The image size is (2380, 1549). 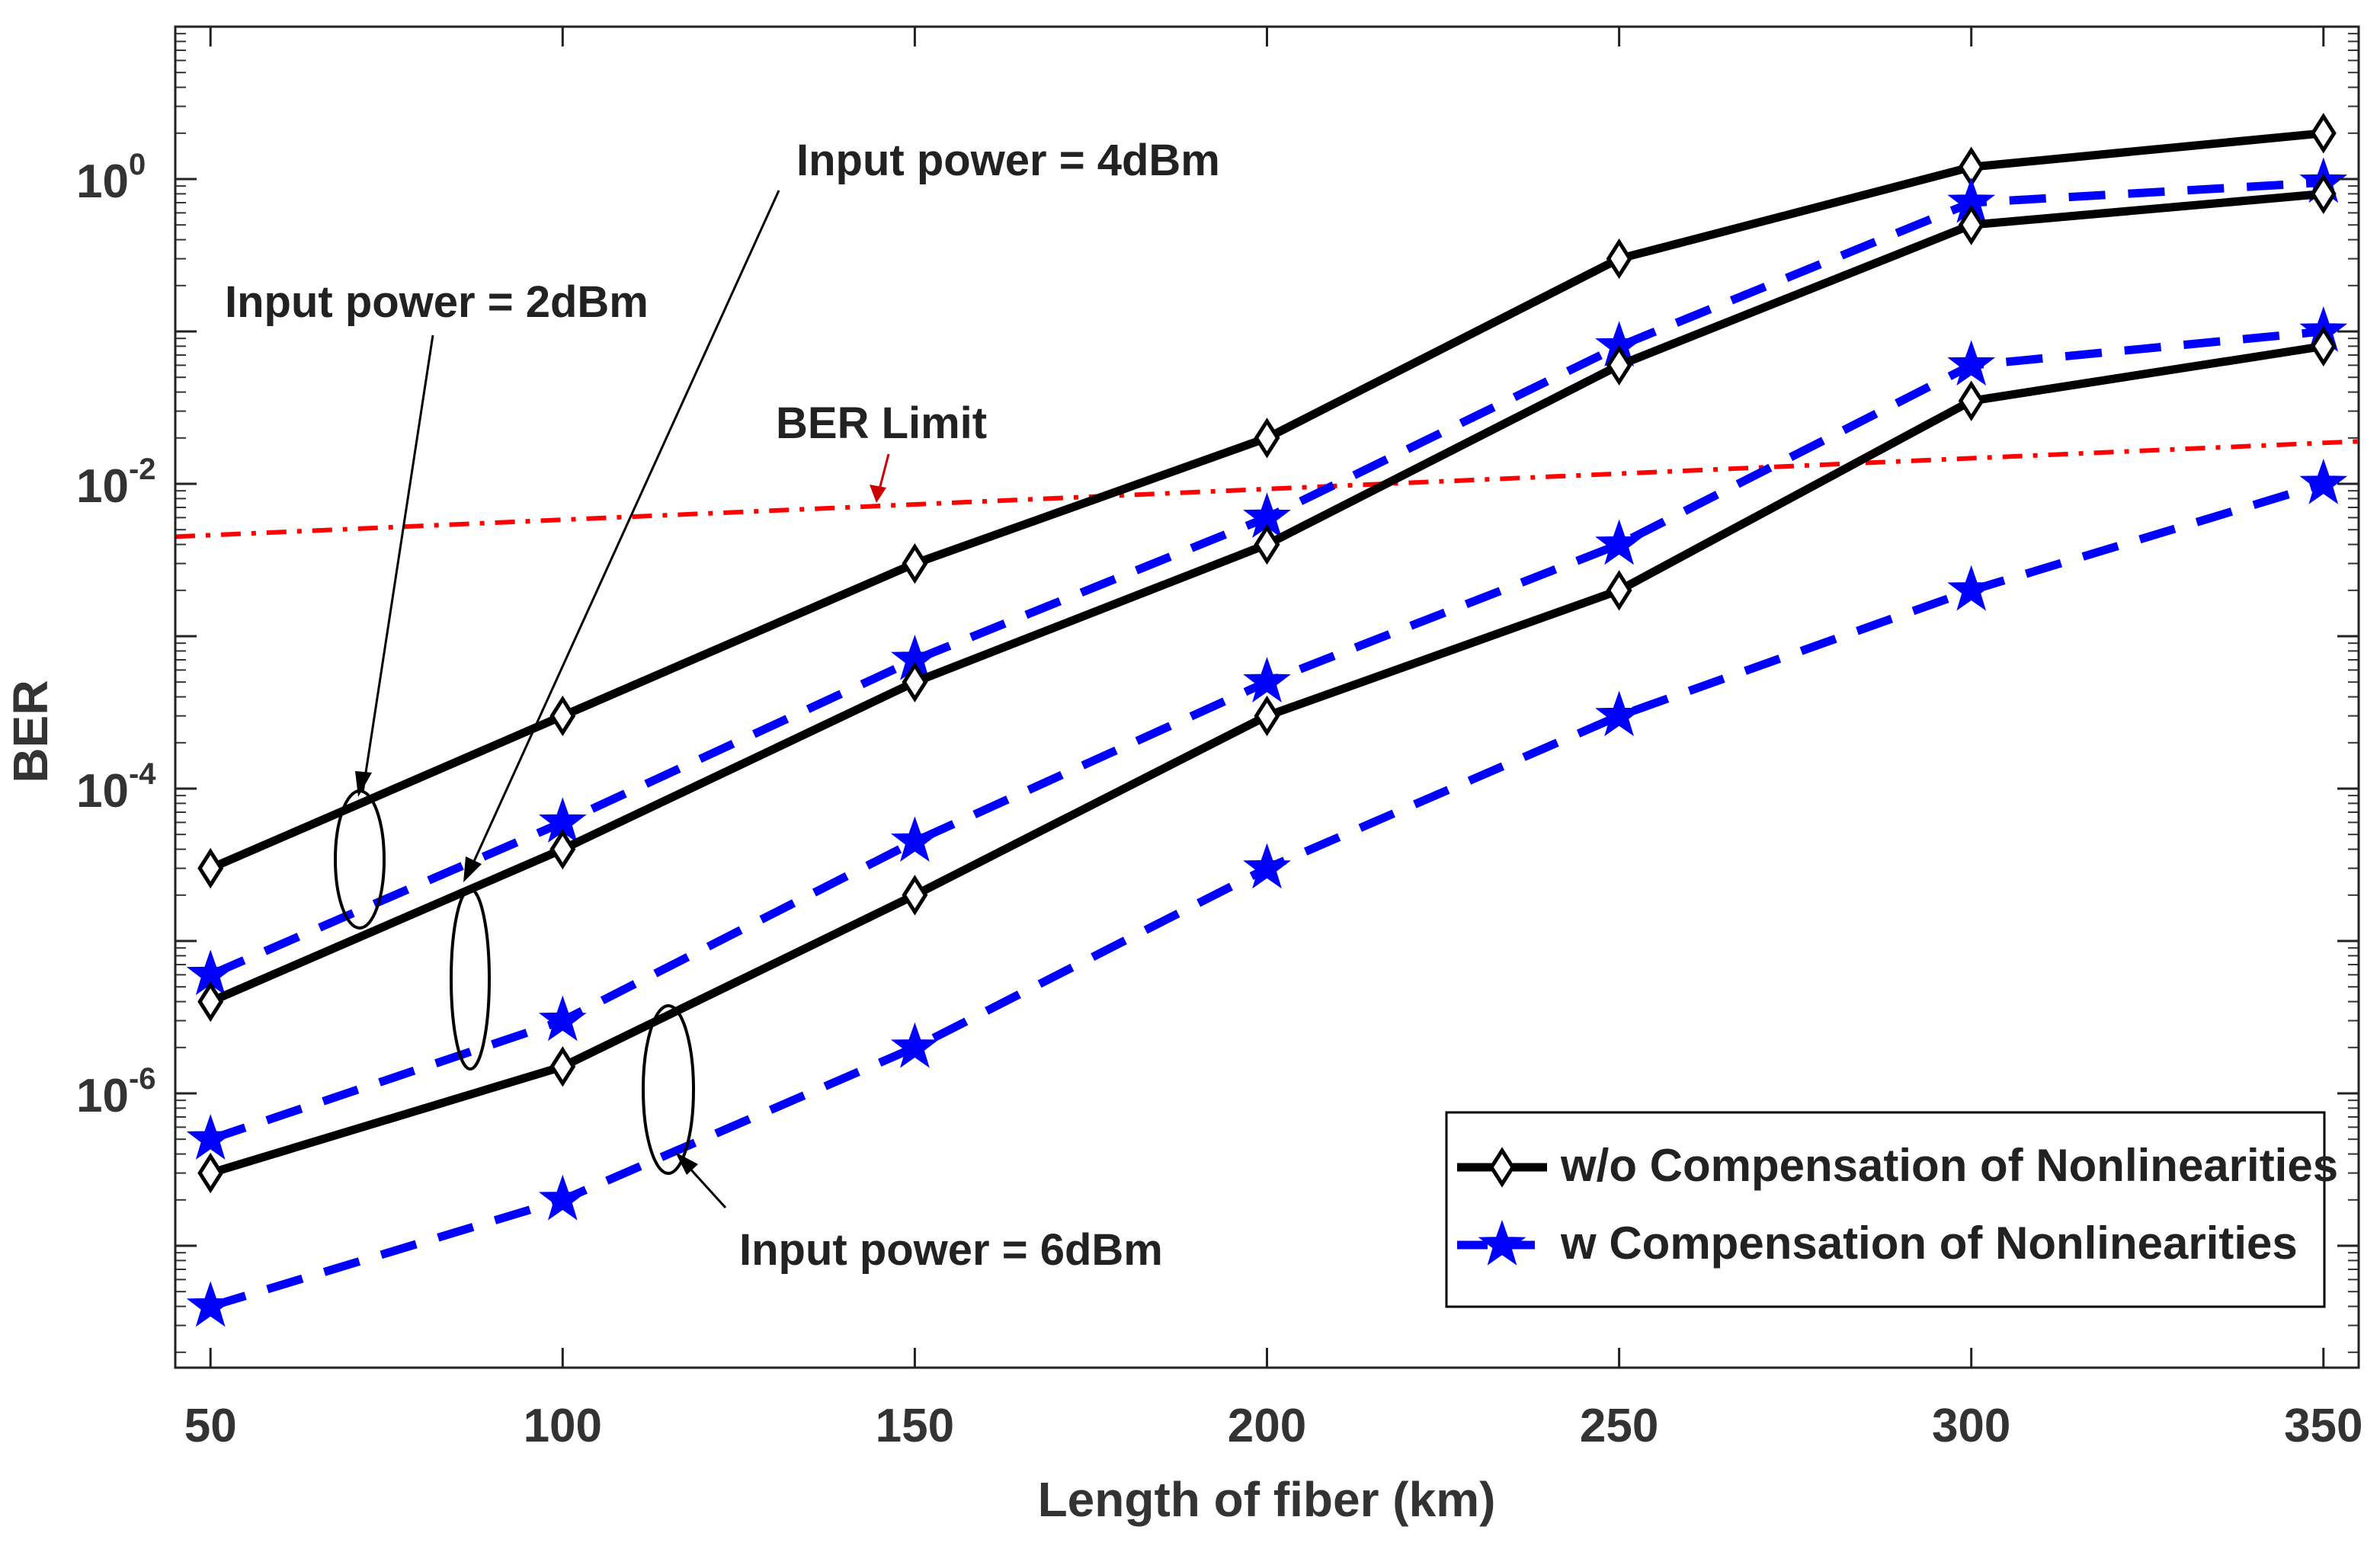 I want to click on legend-label-wo: w/o Compensation of Nonlinearities, so click(x=1949, y=1165).